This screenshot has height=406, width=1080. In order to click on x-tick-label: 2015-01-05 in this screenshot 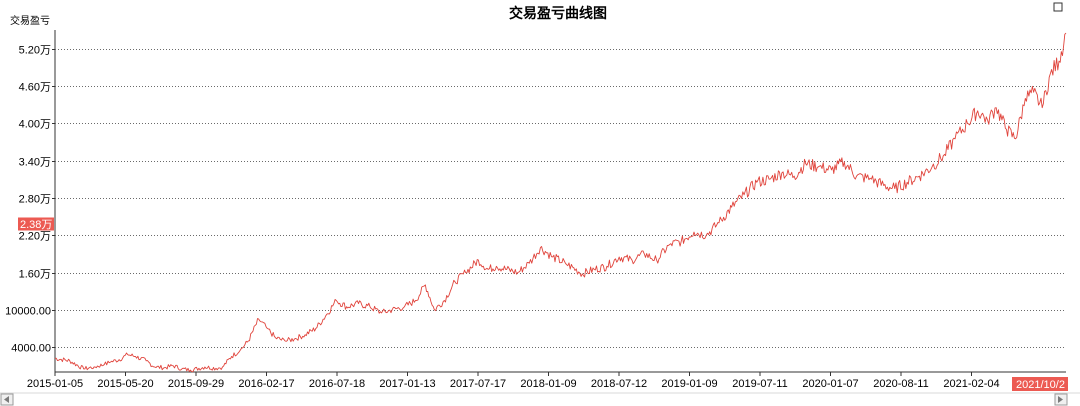, I will do `click(55, 384)`.